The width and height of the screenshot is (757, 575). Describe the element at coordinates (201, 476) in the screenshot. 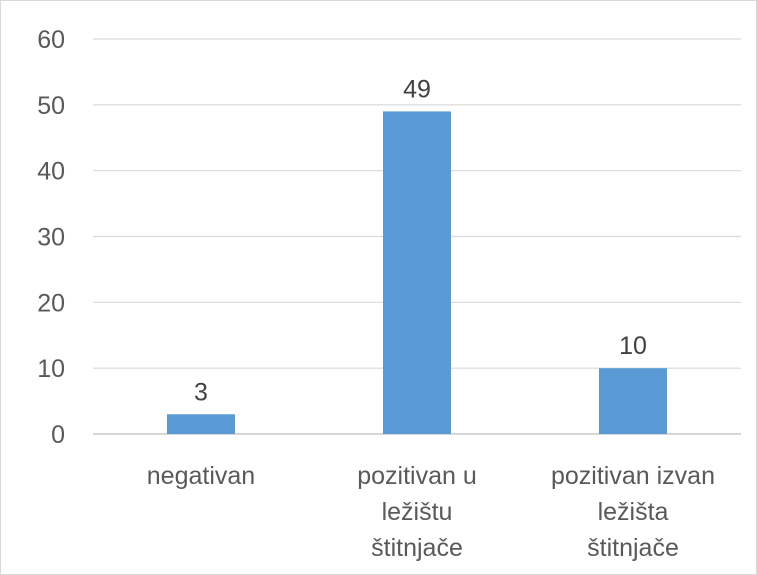

I see `category-label: negativan` at that location.